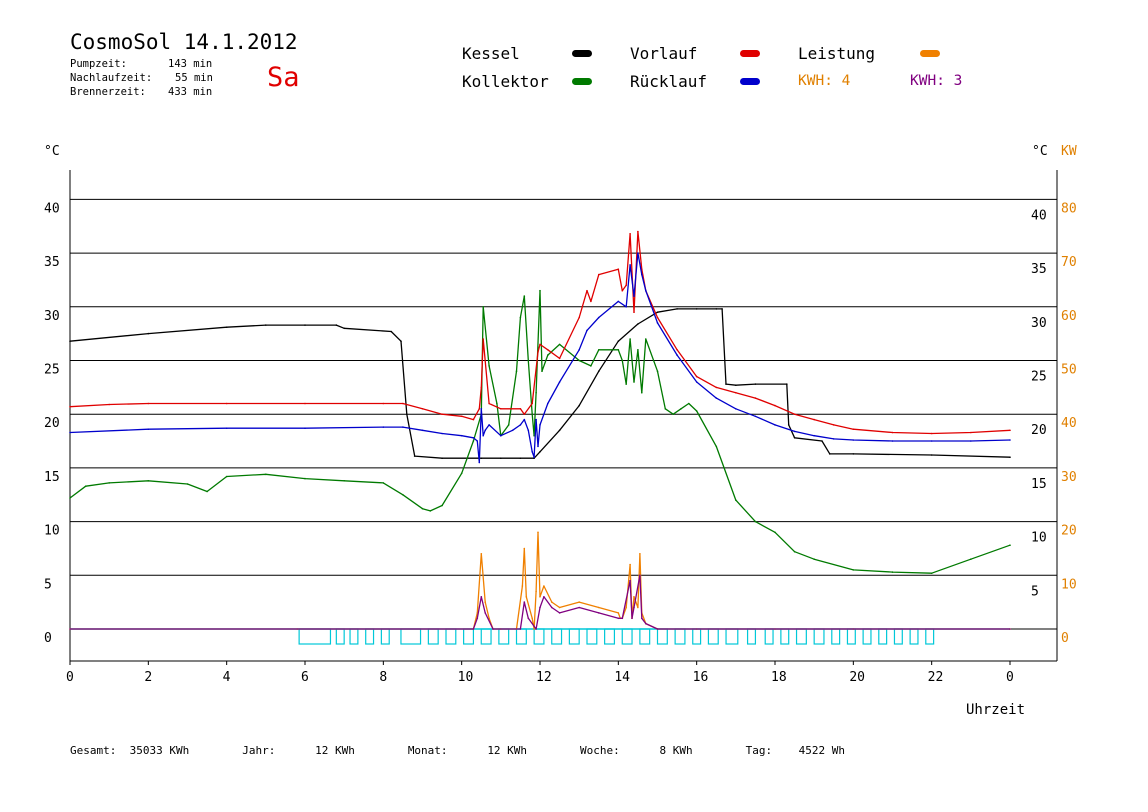 The image size is (1148, 812). What do you see at coordinates (383, 677) in the screenshot?
I see `x-tick-8: 8` at bounding box center [383, 677].